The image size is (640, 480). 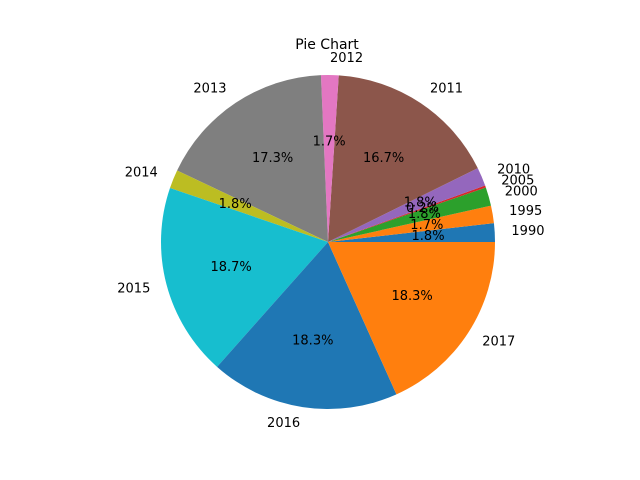 I want to click on pie-slice-2000, so click(x=409, y=214).